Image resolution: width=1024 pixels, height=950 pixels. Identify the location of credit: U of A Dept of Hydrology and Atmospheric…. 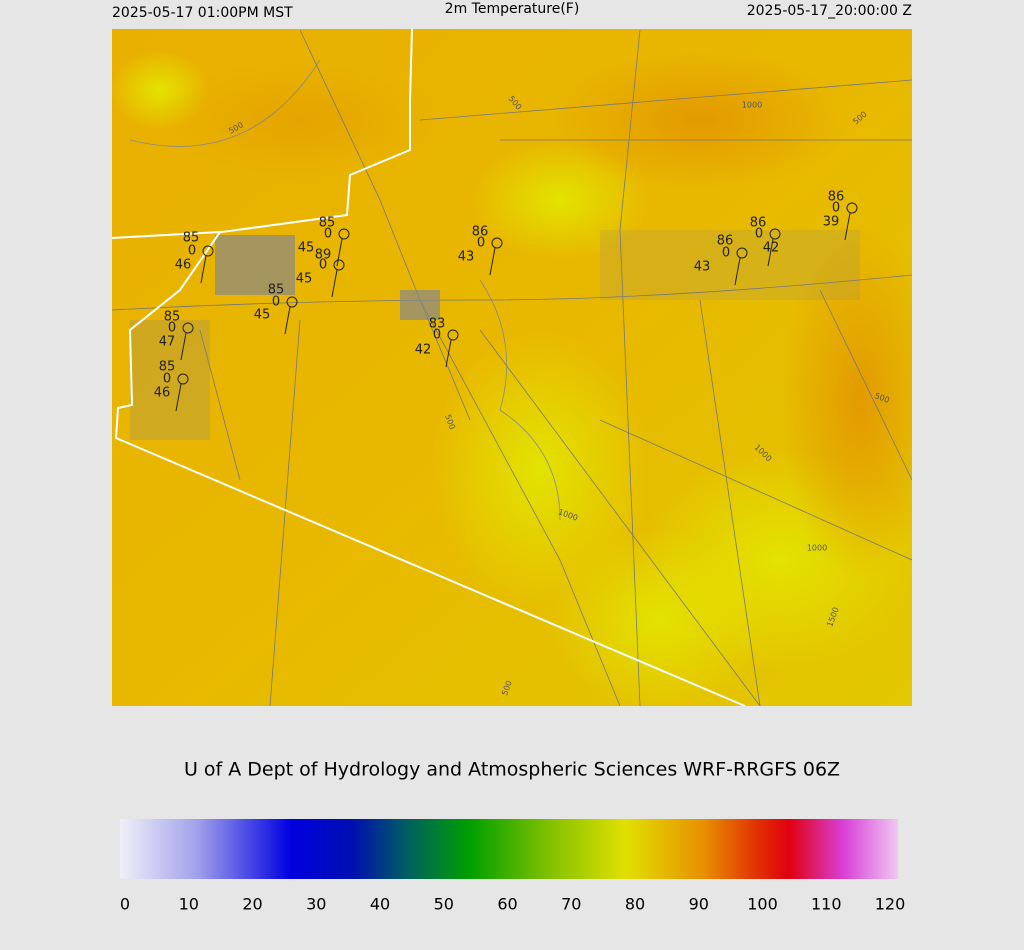
(512, 770).